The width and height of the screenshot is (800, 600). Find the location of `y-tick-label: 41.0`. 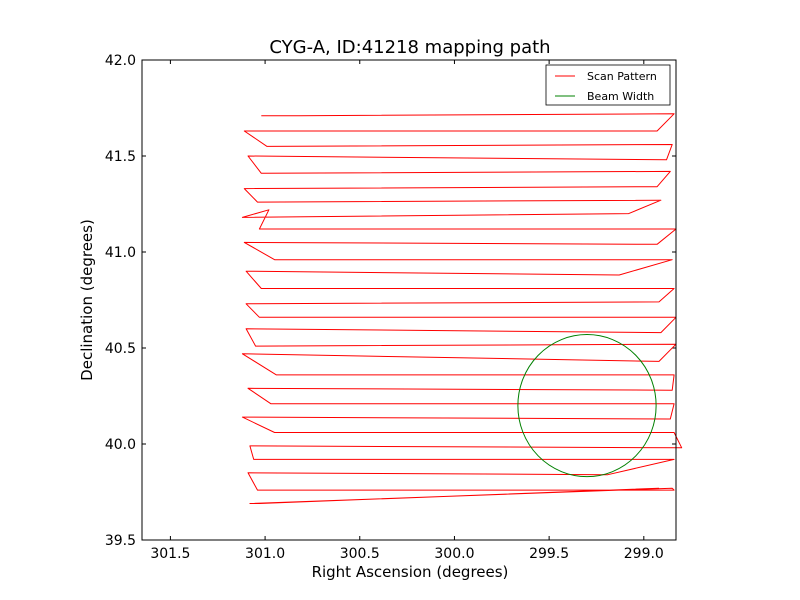

y-tick-label: 41.0 is located at coordinates (120, 253).